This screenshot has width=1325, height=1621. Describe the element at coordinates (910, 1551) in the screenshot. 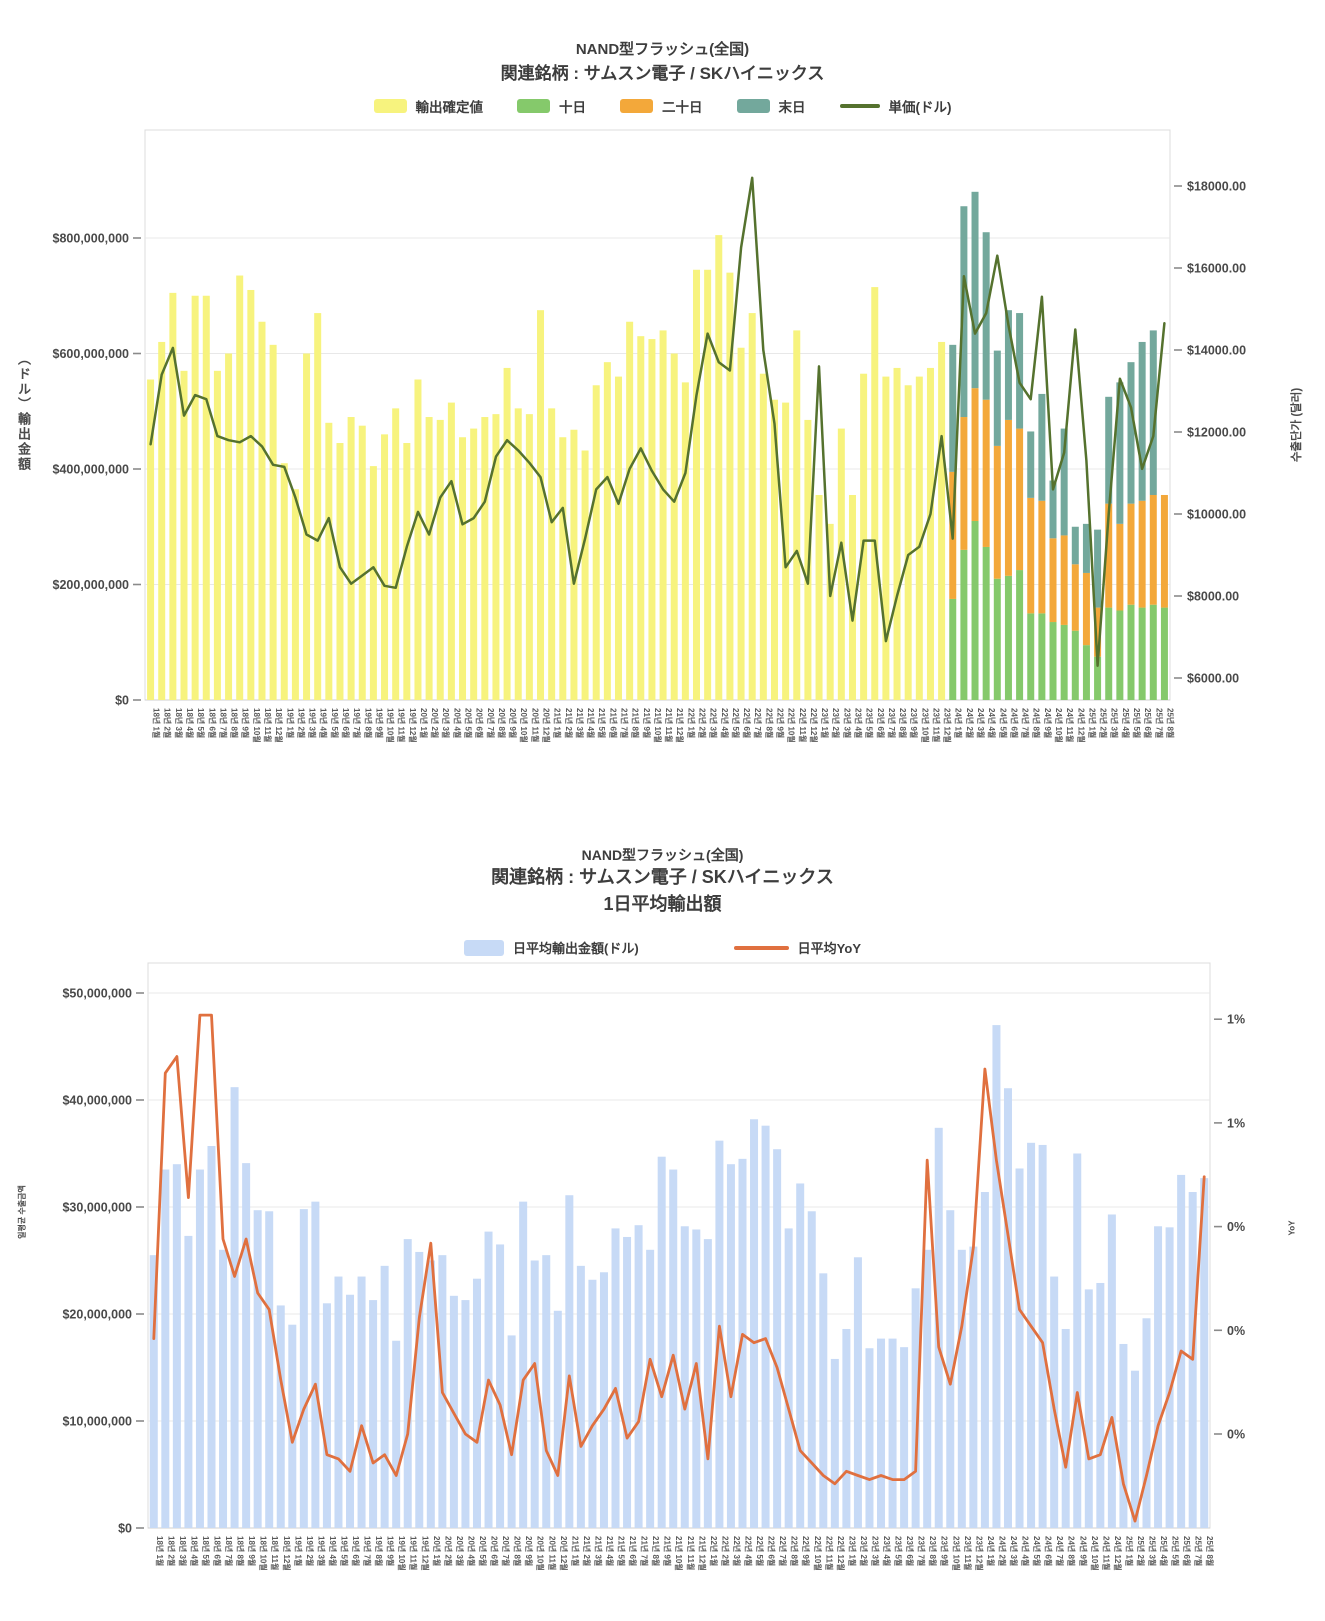

I see `x-tick-label: 23년 6월` at that location.